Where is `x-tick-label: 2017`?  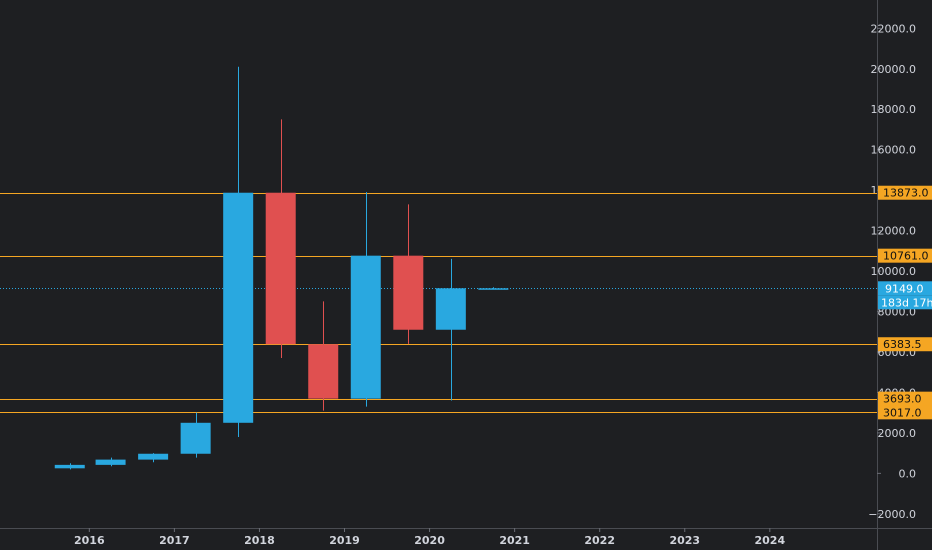 x-tick-label: 2017 is located at coordinates (174, 540).